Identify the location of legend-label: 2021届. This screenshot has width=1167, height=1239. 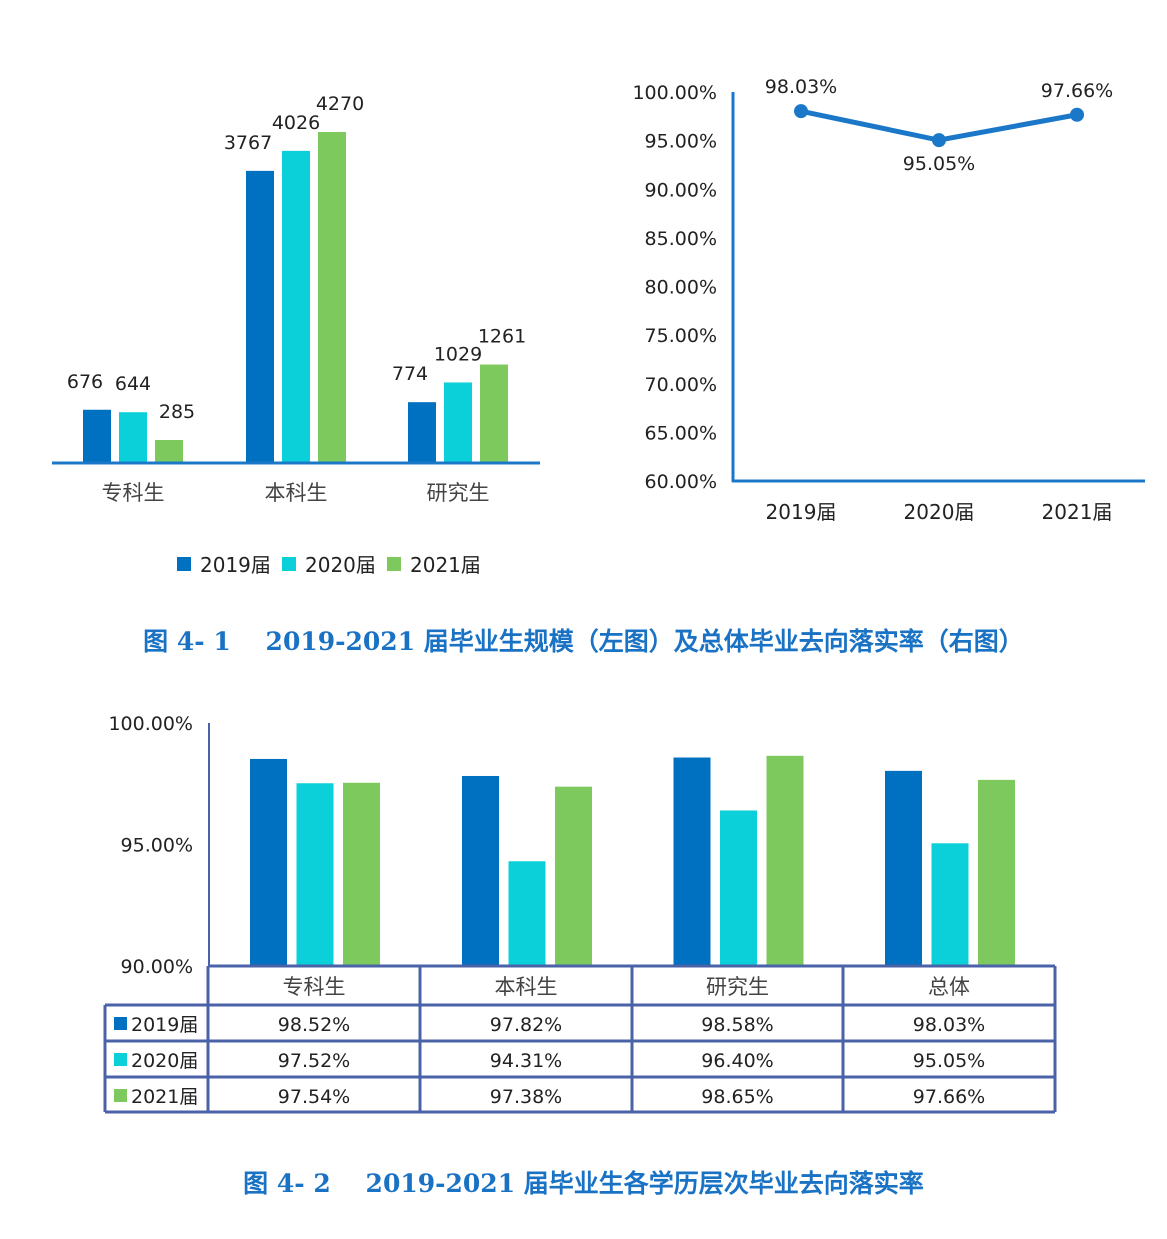
(445, 565).